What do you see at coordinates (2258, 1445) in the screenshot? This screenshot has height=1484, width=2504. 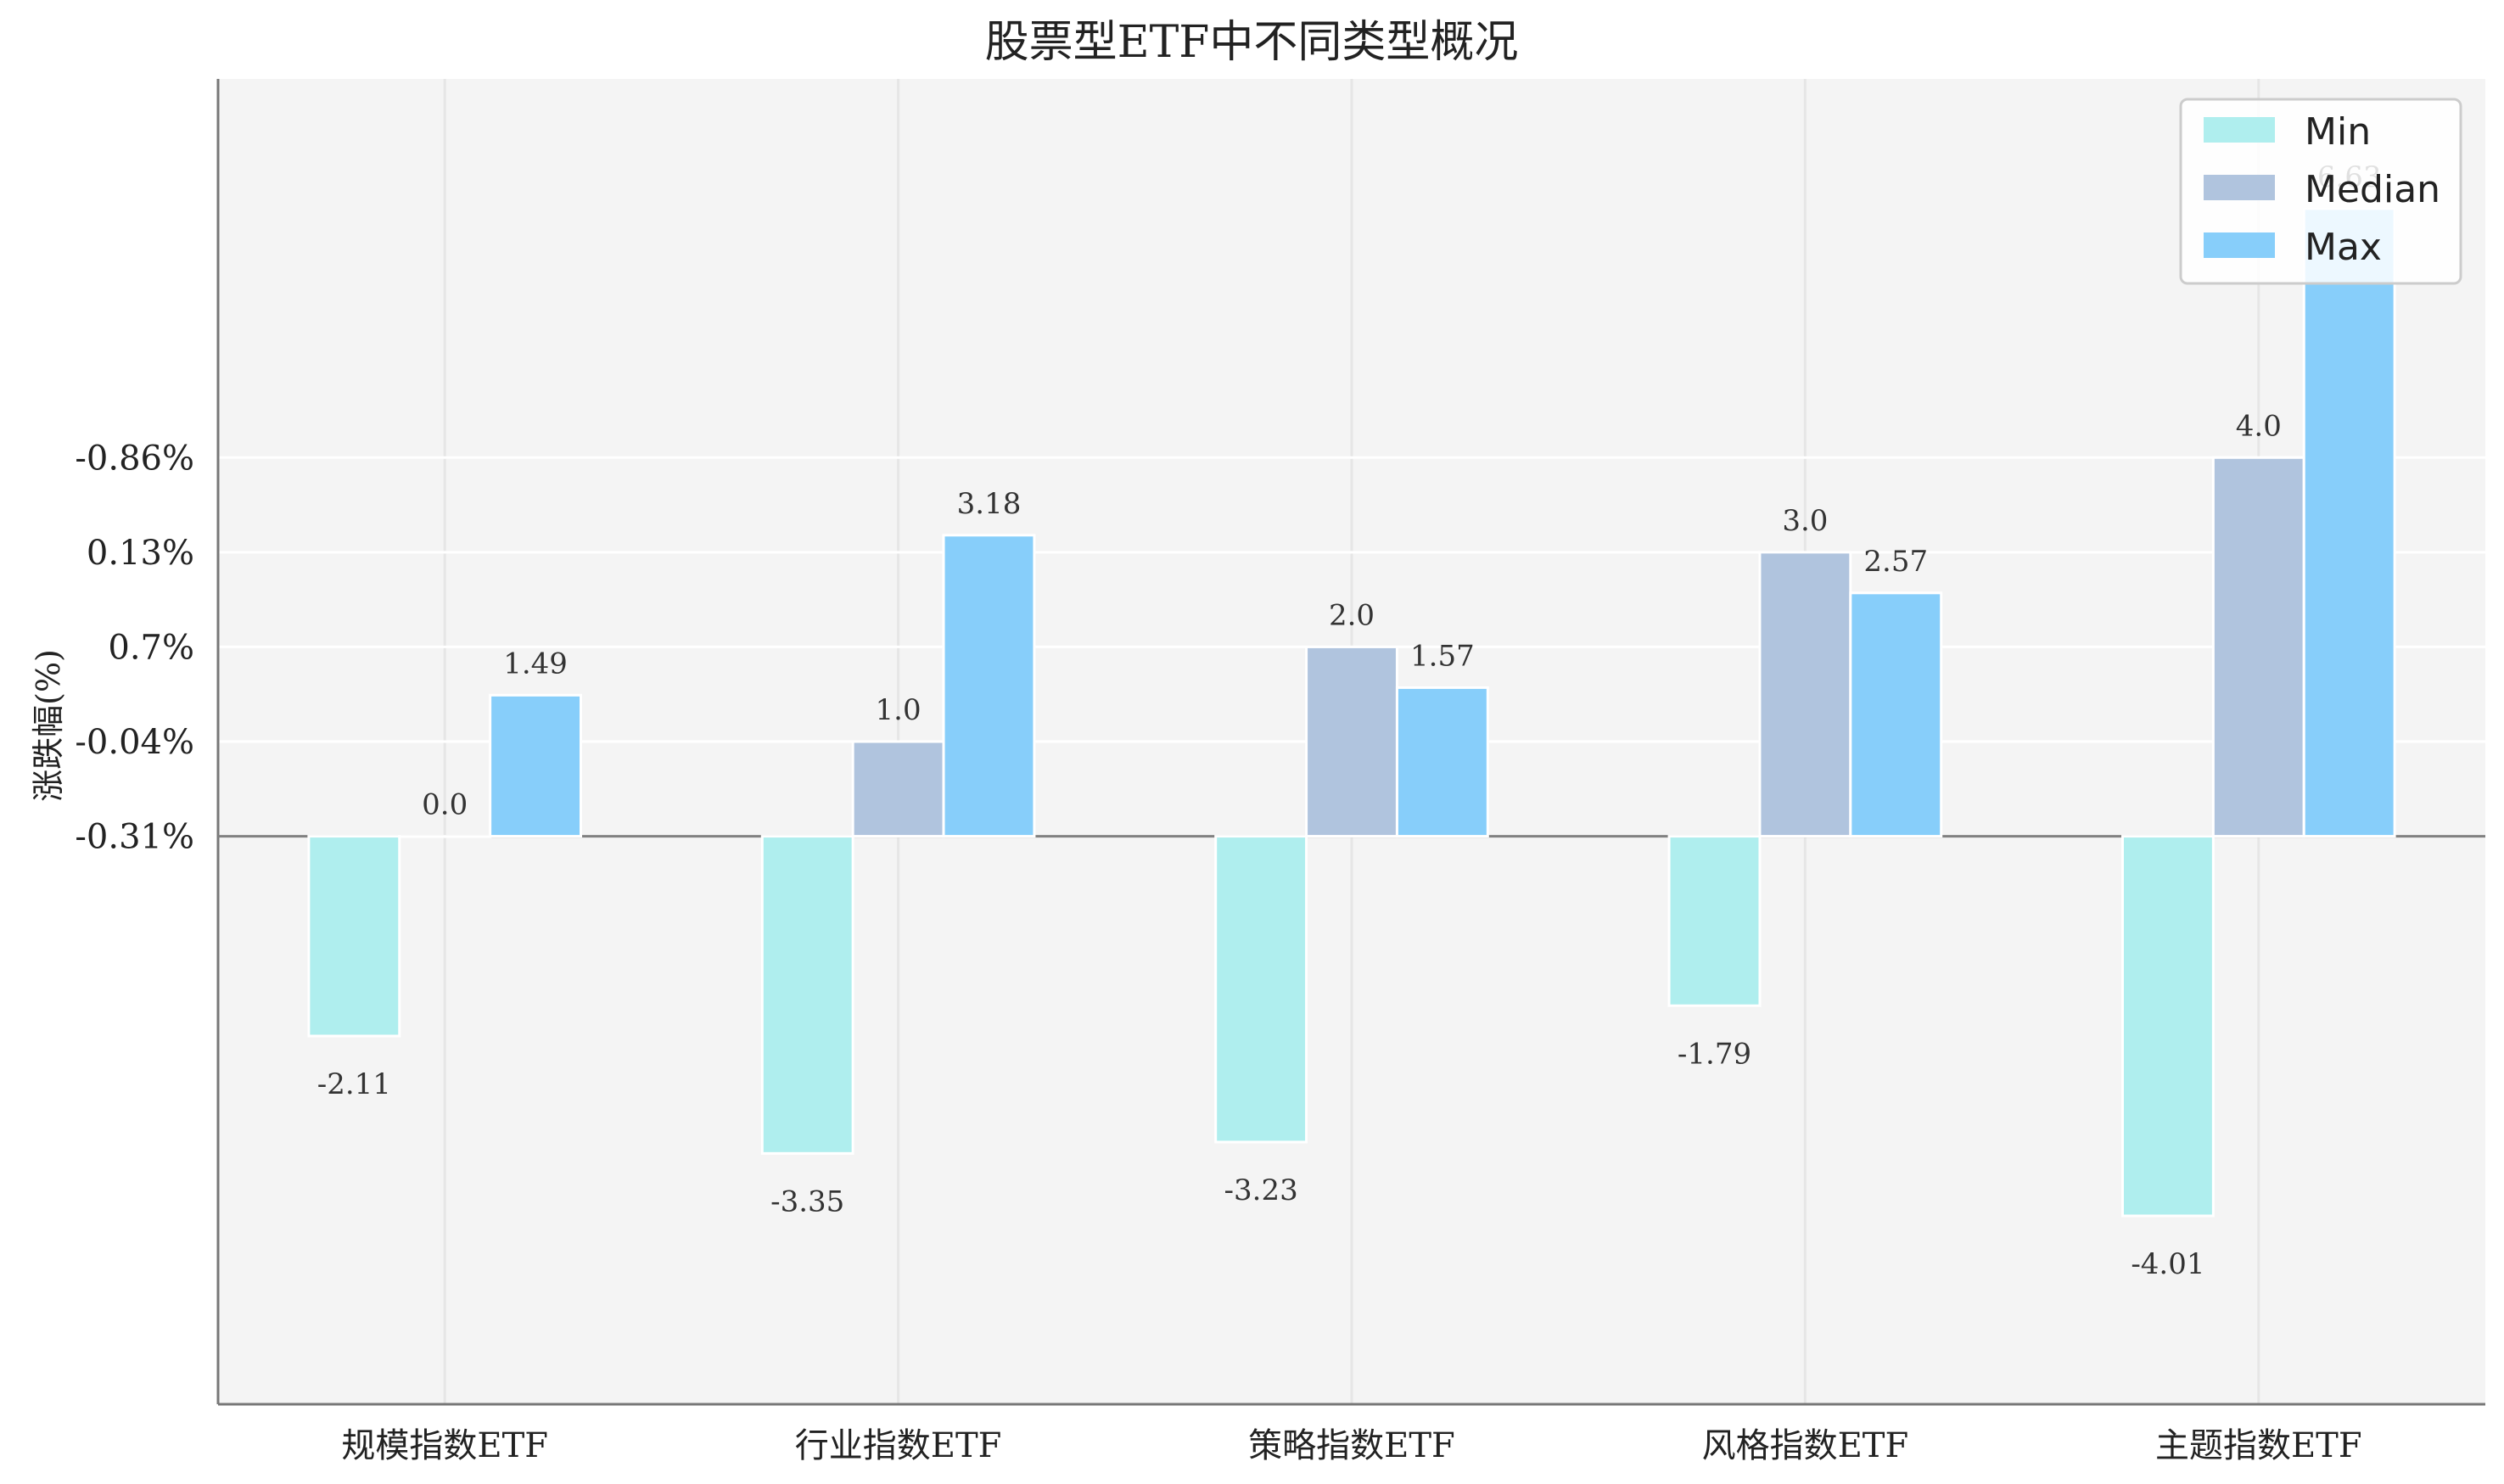 I see `x-tick-label: 主题指数ETF` at bounding box center [2258, 1445].